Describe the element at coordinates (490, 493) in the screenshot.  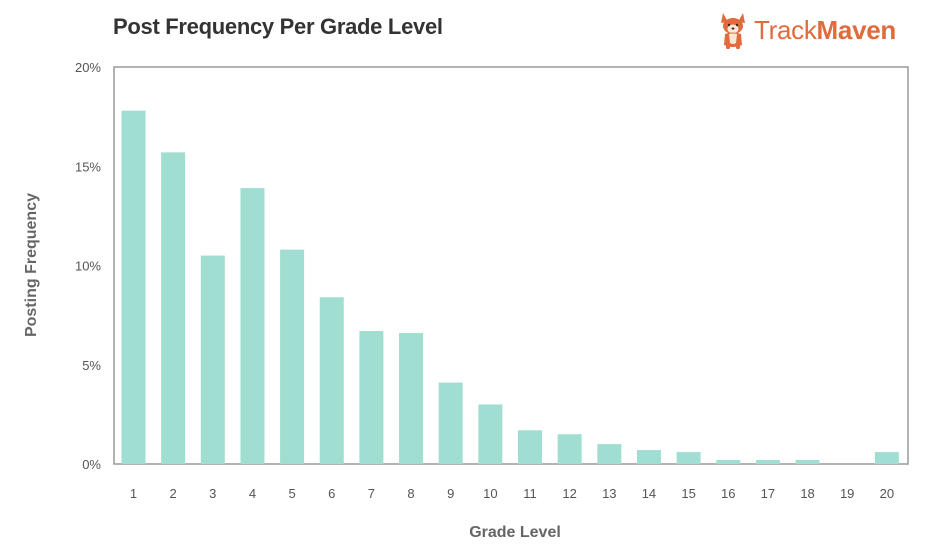
I see `x-tick-label: 10` at that location.